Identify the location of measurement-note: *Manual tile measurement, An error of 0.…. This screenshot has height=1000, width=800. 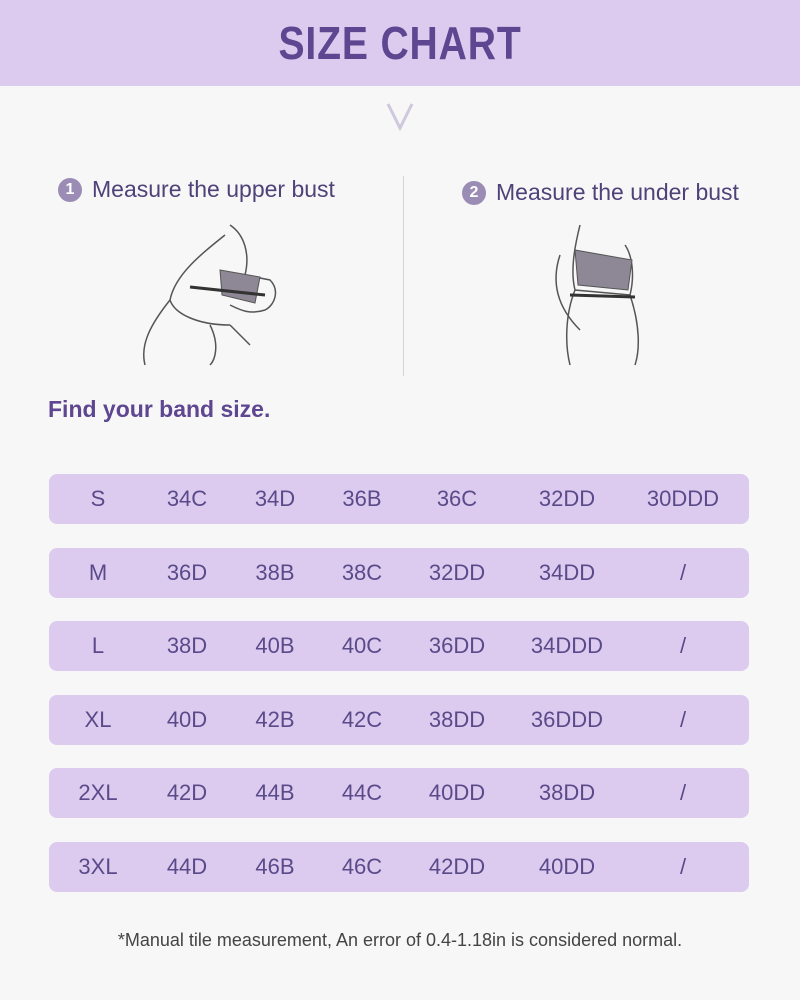
(400, 940).